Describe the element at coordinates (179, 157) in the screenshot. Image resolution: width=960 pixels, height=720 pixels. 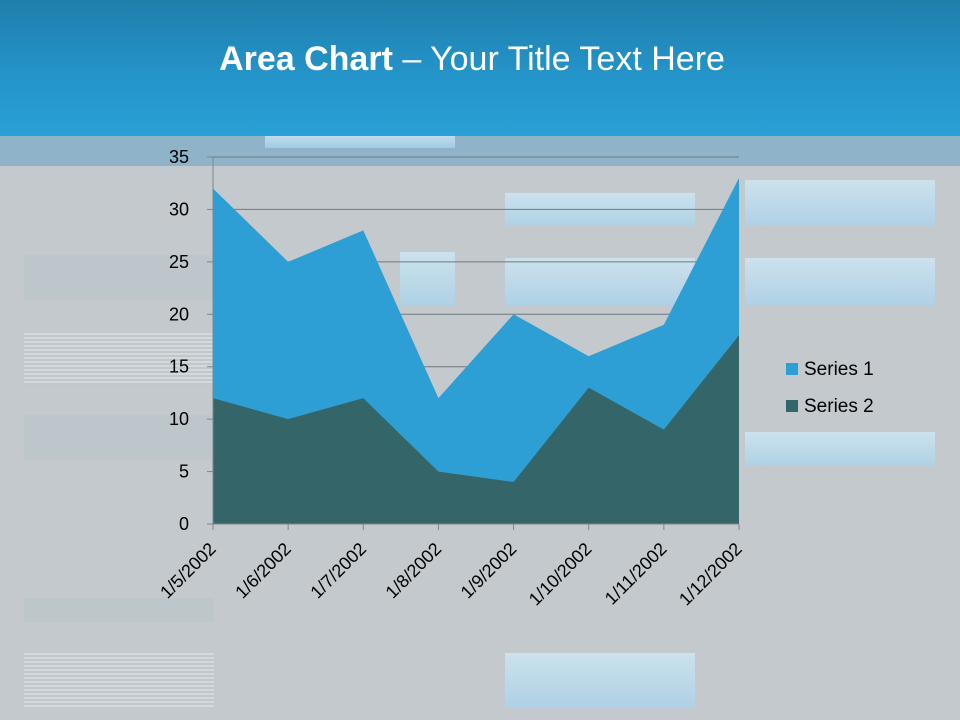
I see `y-tick-label: 35` at that location.